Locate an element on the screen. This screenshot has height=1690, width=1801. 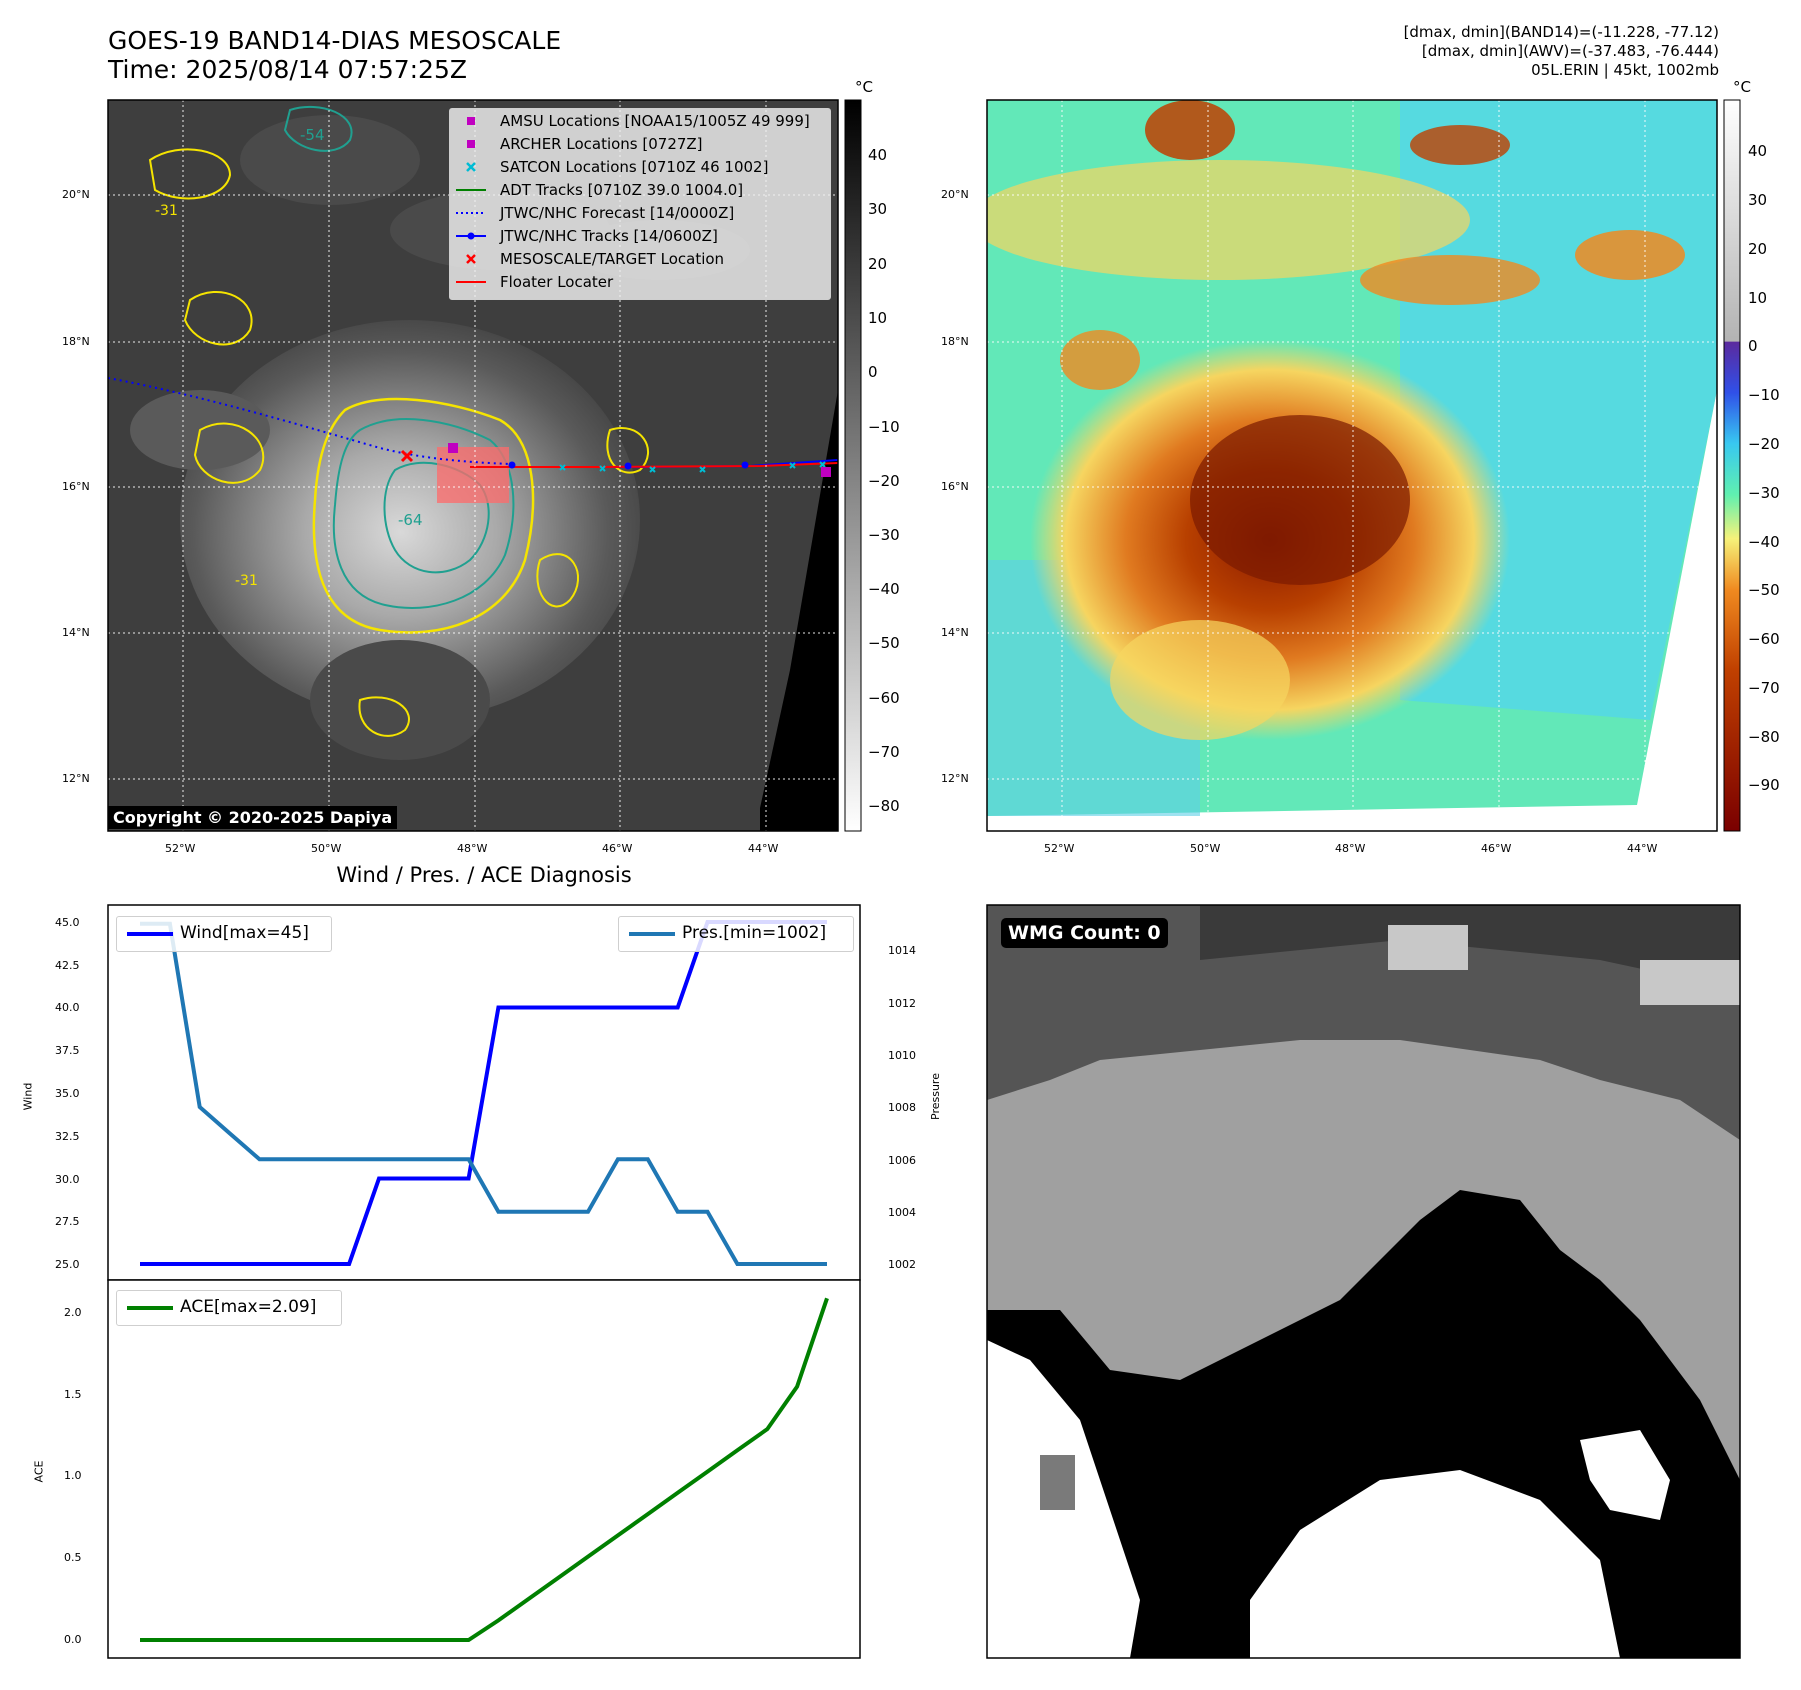
svg-text: -64 is located at coordinates (410, 520).